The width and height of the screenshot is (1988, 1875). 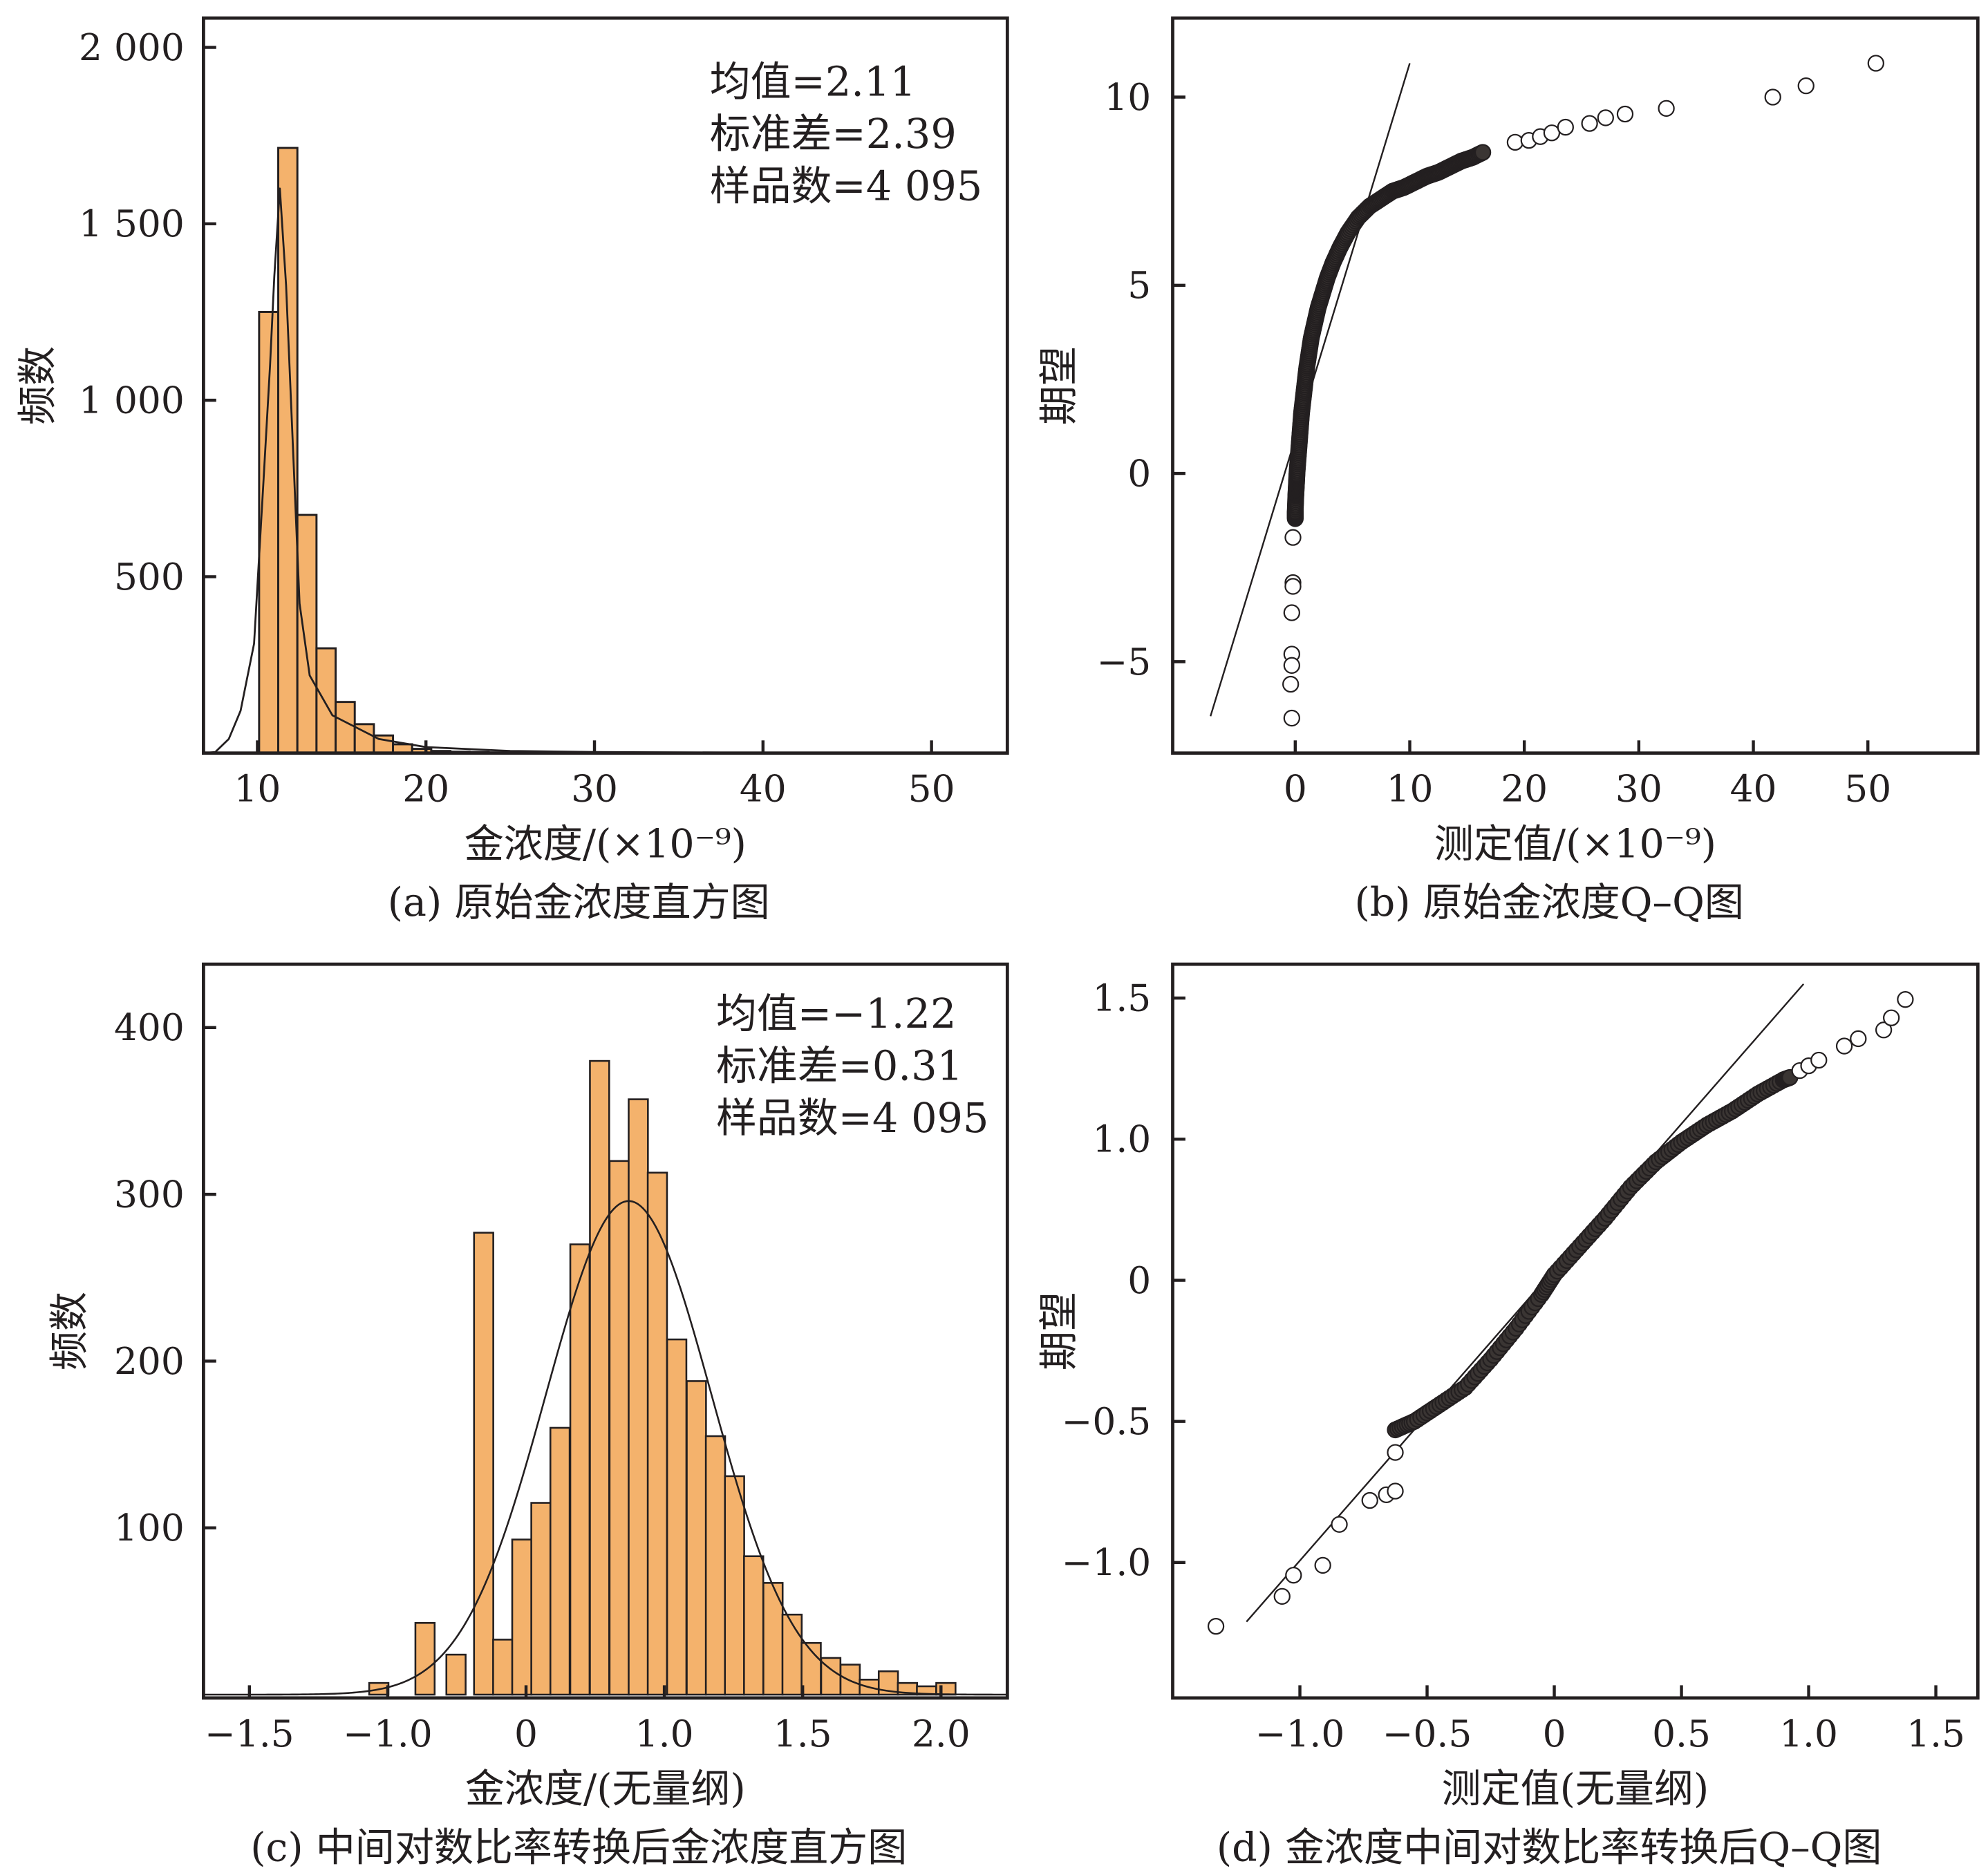 What do you see at coordinates (1121, 999) in the screenshot?
I see `y-tick-label: 1.5` at bounding box center [1121, 999].